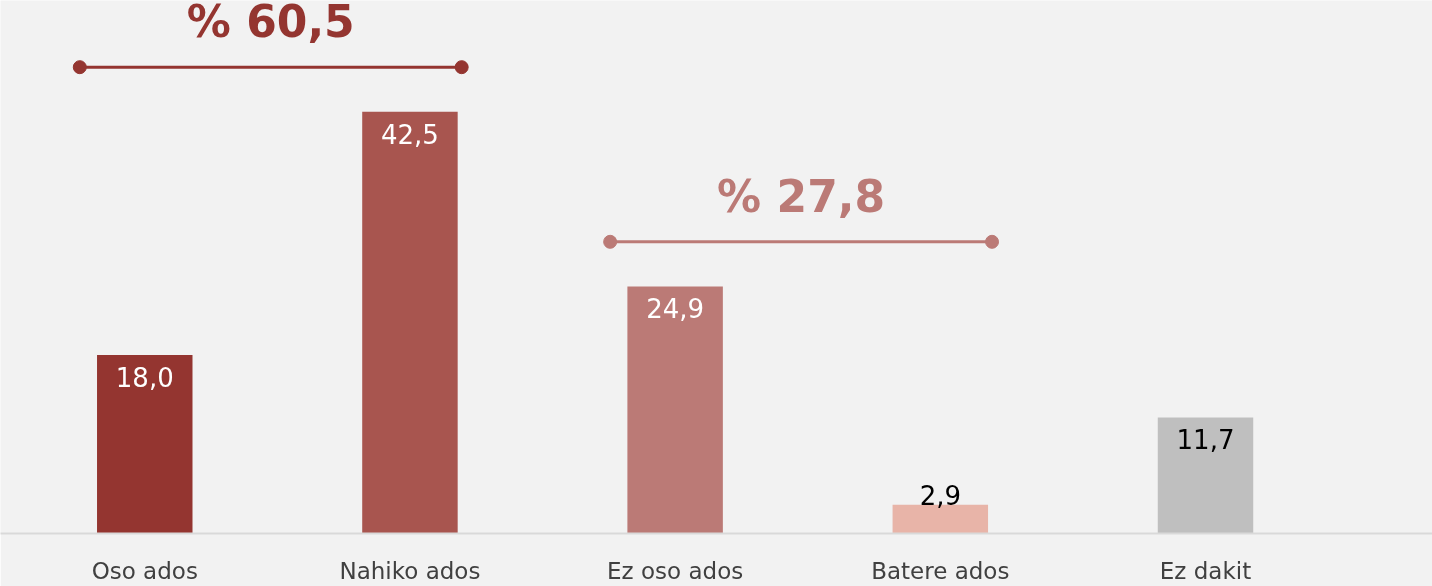  Describe the element at coordinates (270, 24) in the screenshot. I see `text: % 60,5` at that location.